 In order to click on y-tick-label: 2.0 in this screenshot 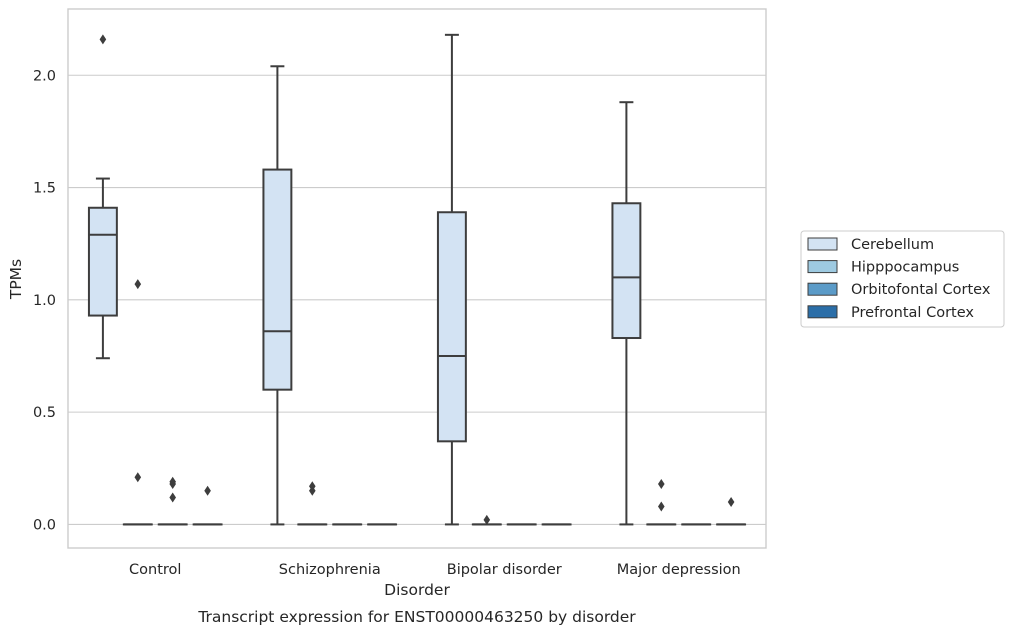, I will do `click(44, 76)`.